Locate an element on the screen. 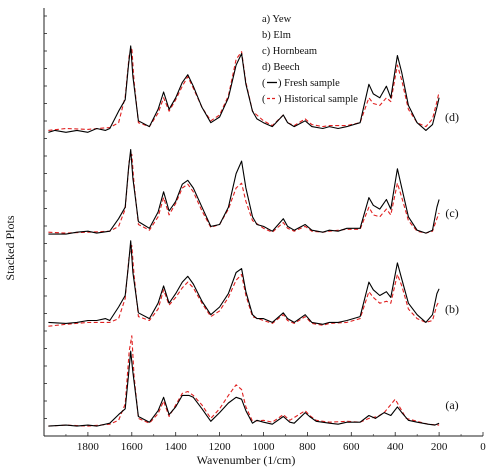 This screenshot has width=488, height=470. historical-line-elm is located at coordinates (244, 286).